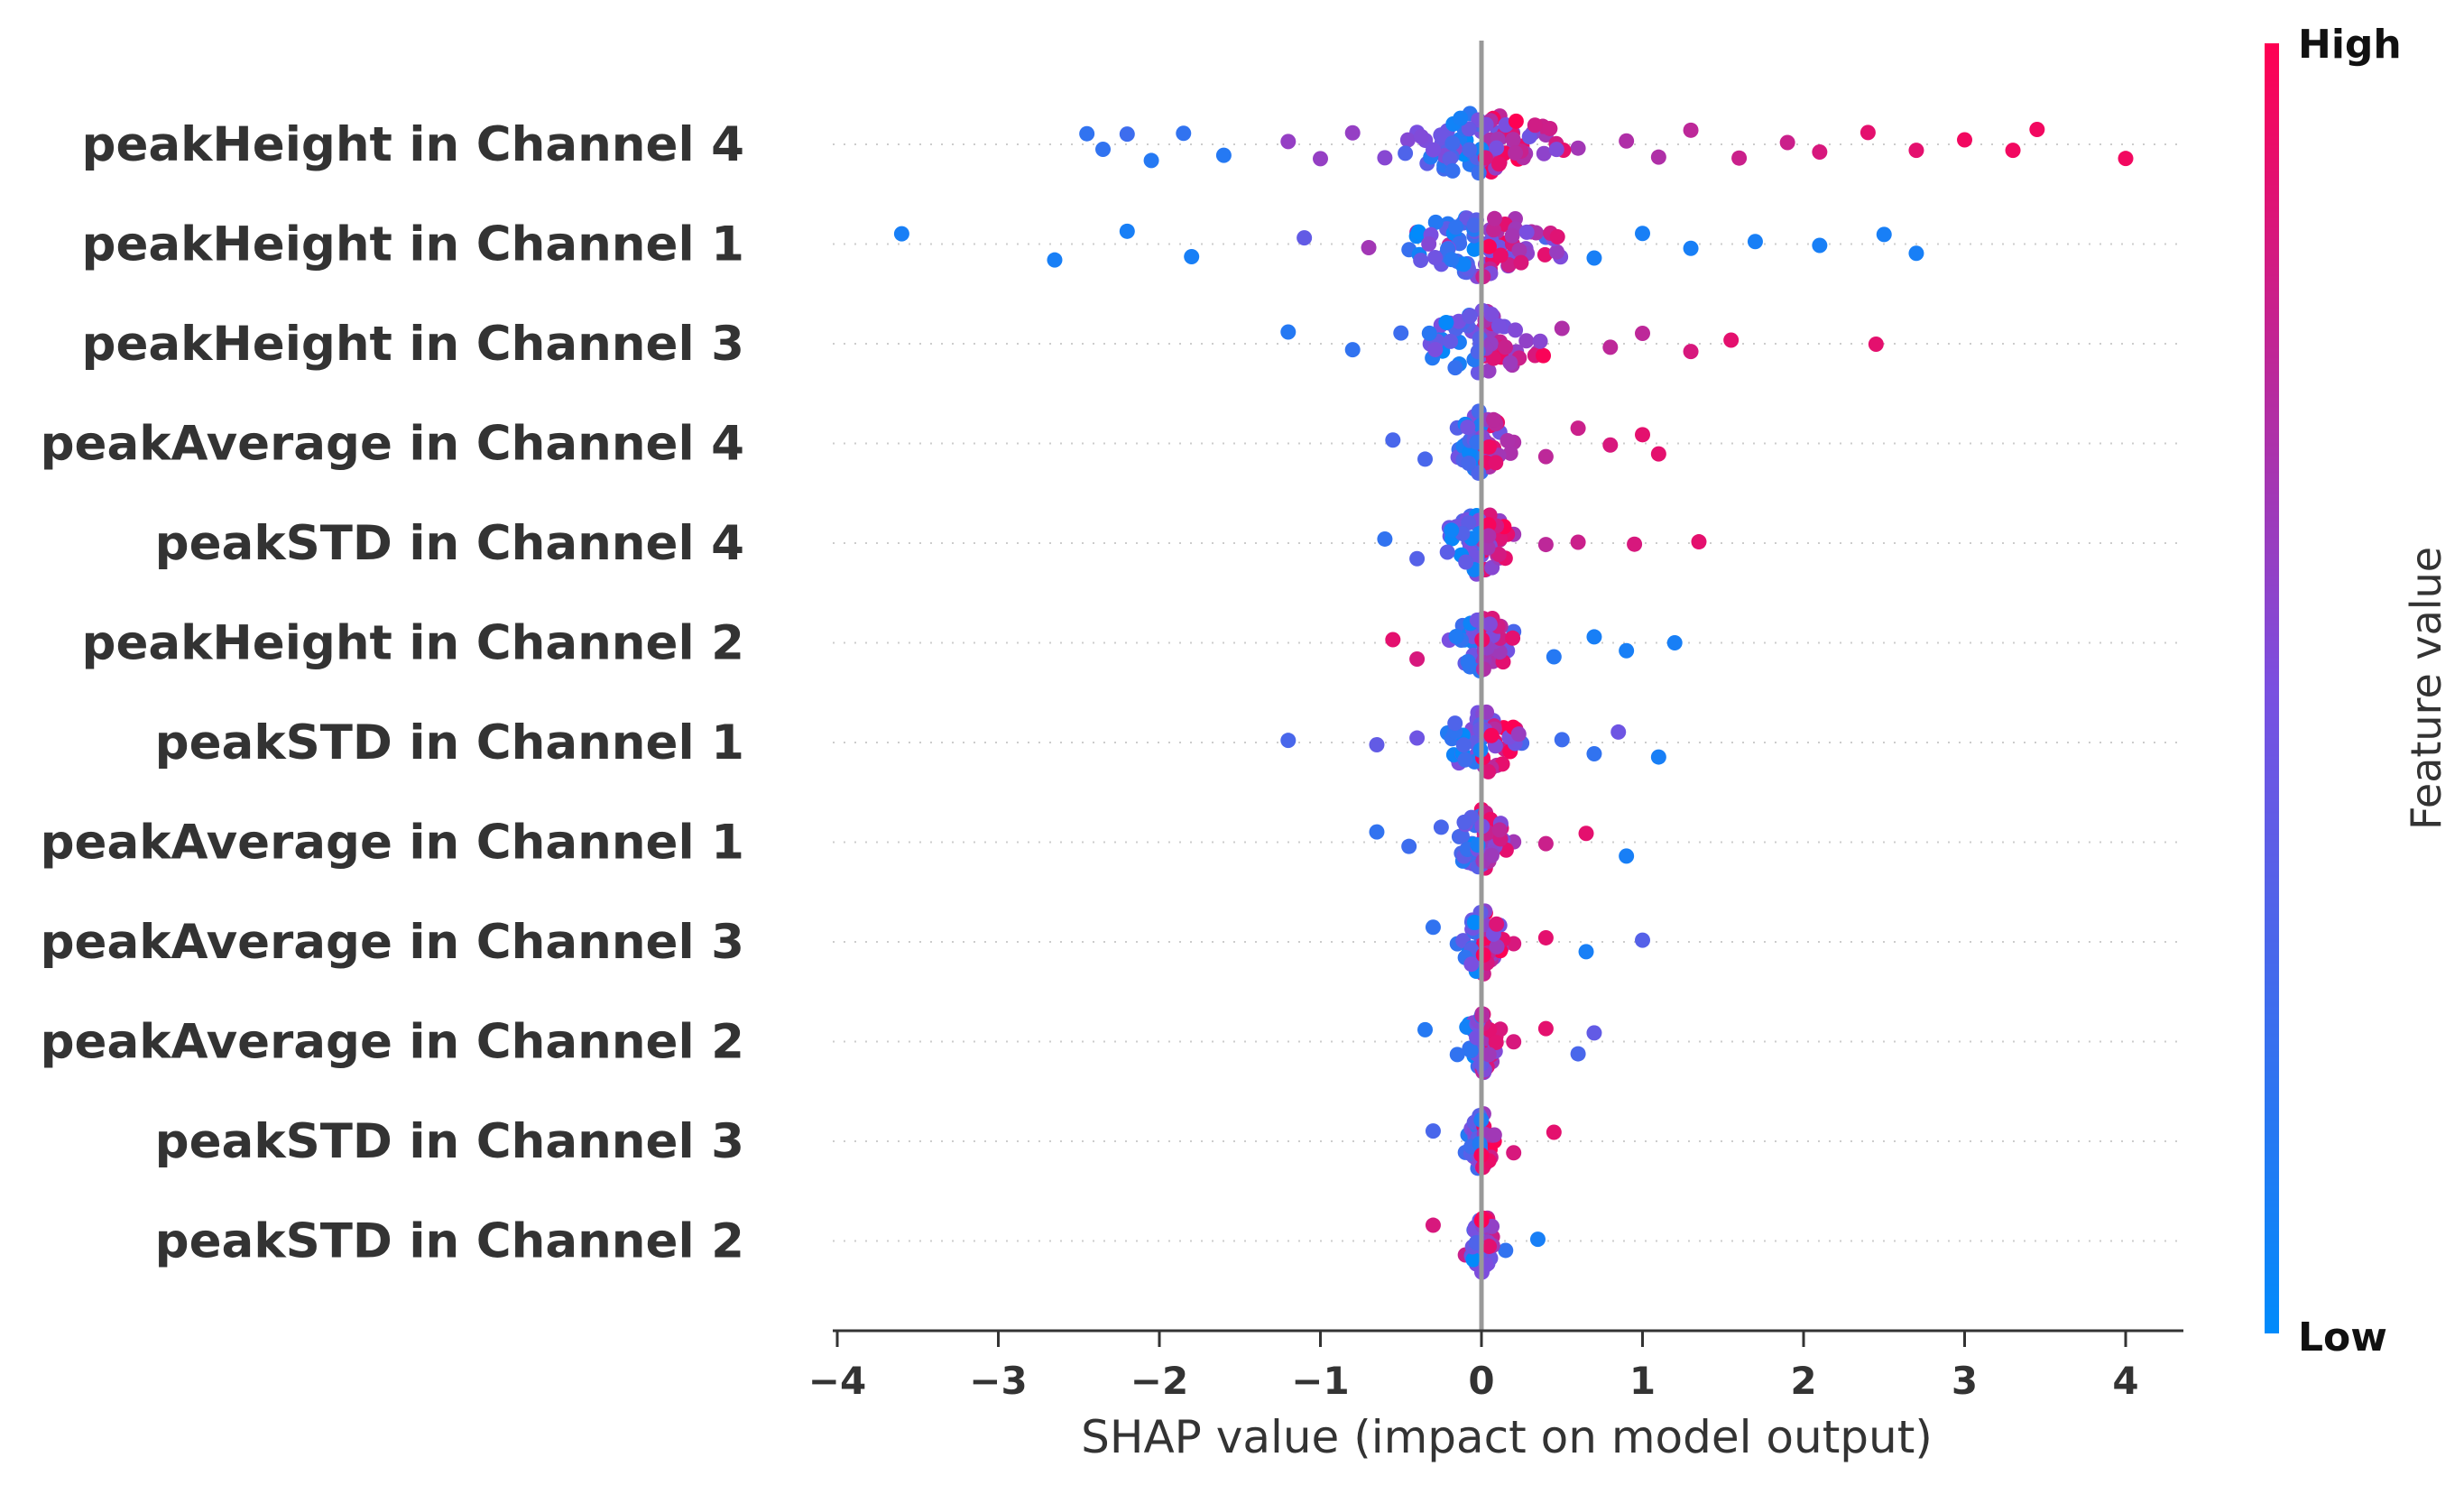  Describe the element at coordinates (1803, 1381) in the screenshot. I see `x-tick-label: 2` at that location.